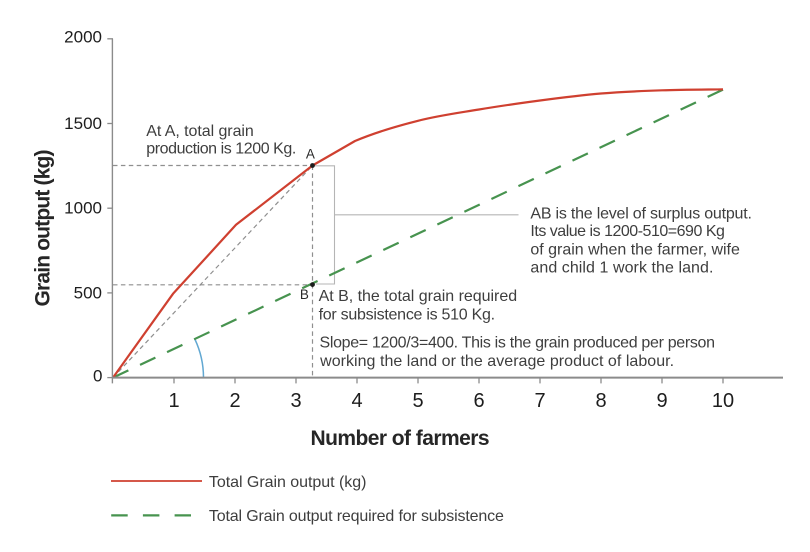 This screenshot has height=552, width=810. I want to click on svg-text: 6, so click(478, 401).